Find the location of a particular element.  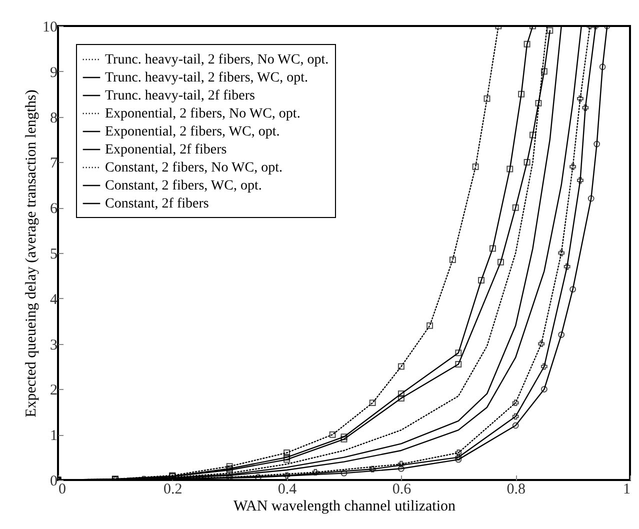

legend-label: Trunc. heavy-tail, 2 fibers, No WC, opt. is located at coordinates (217, 60).